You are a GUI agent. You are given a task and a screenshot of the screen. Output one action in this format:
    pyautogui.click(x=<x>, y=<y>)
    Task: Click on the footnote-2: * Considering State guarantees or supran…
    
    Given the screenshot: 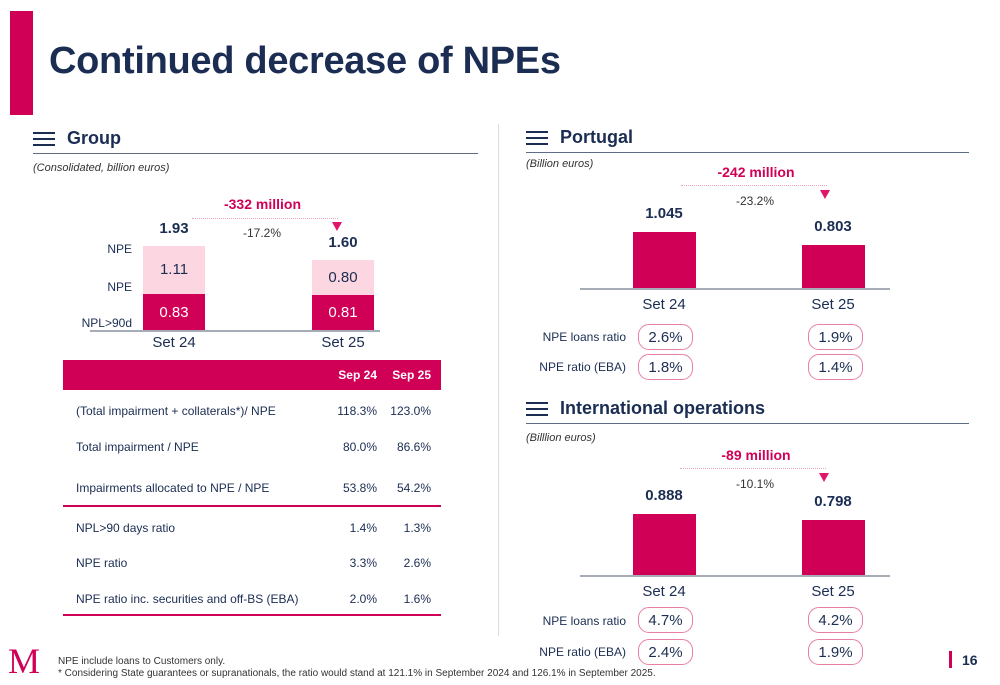 What is the action you would take?
    pyautogui.click(x=357, y=673)
    